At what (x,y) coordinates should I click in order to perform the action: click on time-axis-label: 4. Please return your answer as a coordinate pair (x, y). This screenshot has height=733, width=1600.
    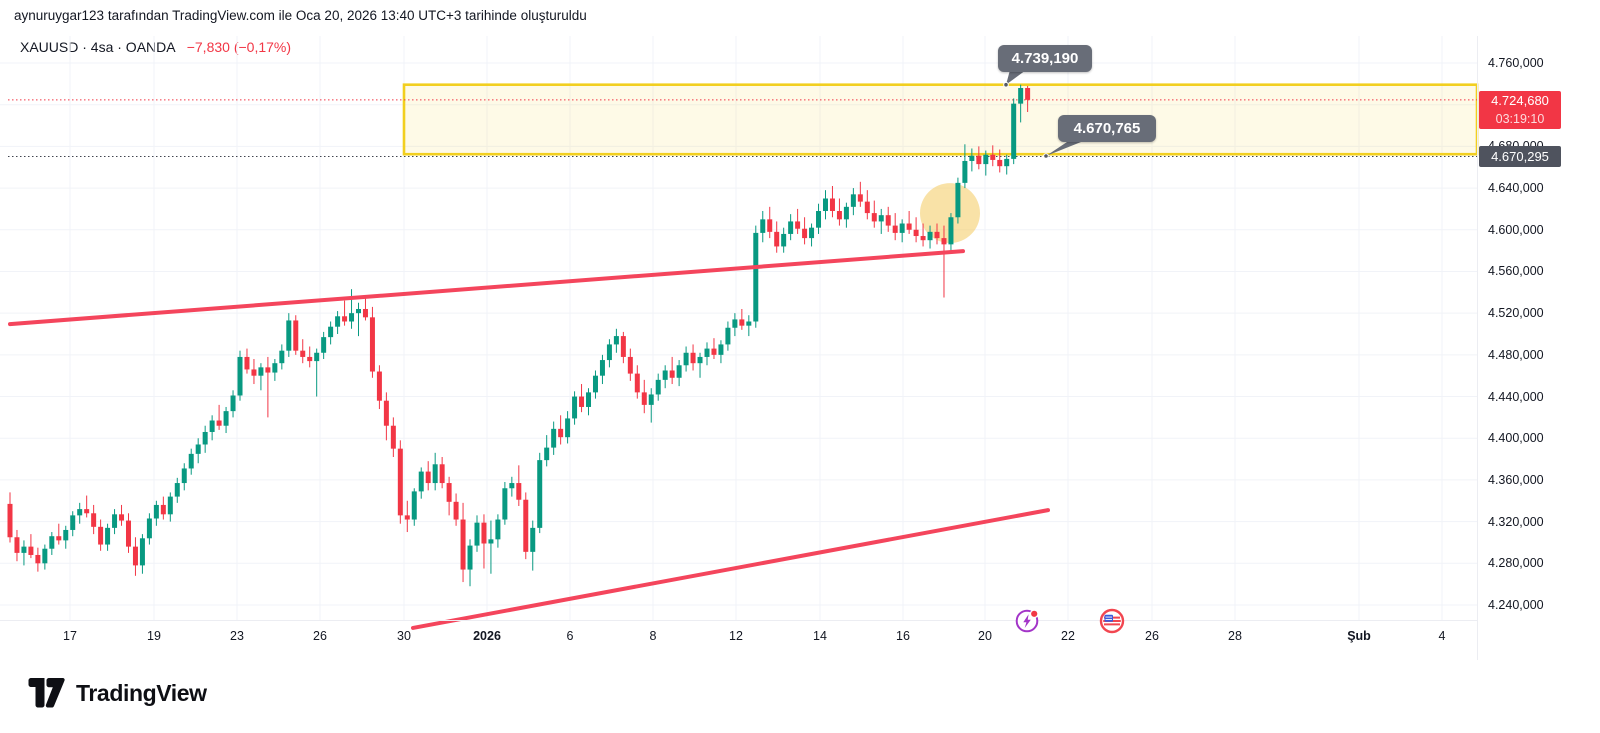
    Looking at the image, I should click on (1442, 636).